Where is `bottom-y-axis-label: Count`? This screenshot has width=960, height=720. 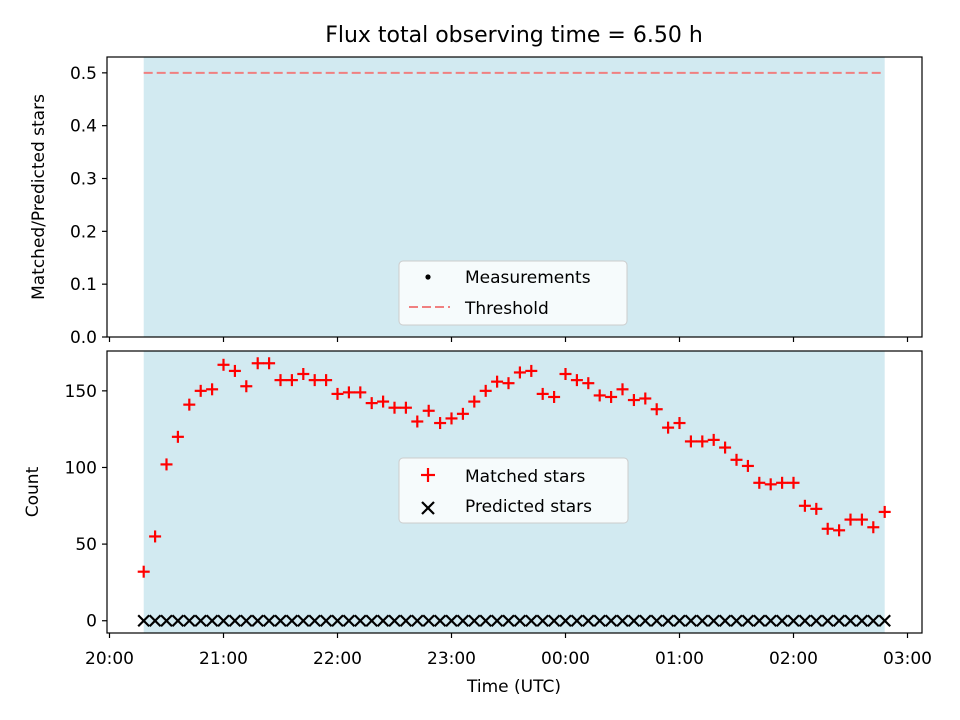 bottom-y-axis-label: Count is located at coordinates (33, 491).